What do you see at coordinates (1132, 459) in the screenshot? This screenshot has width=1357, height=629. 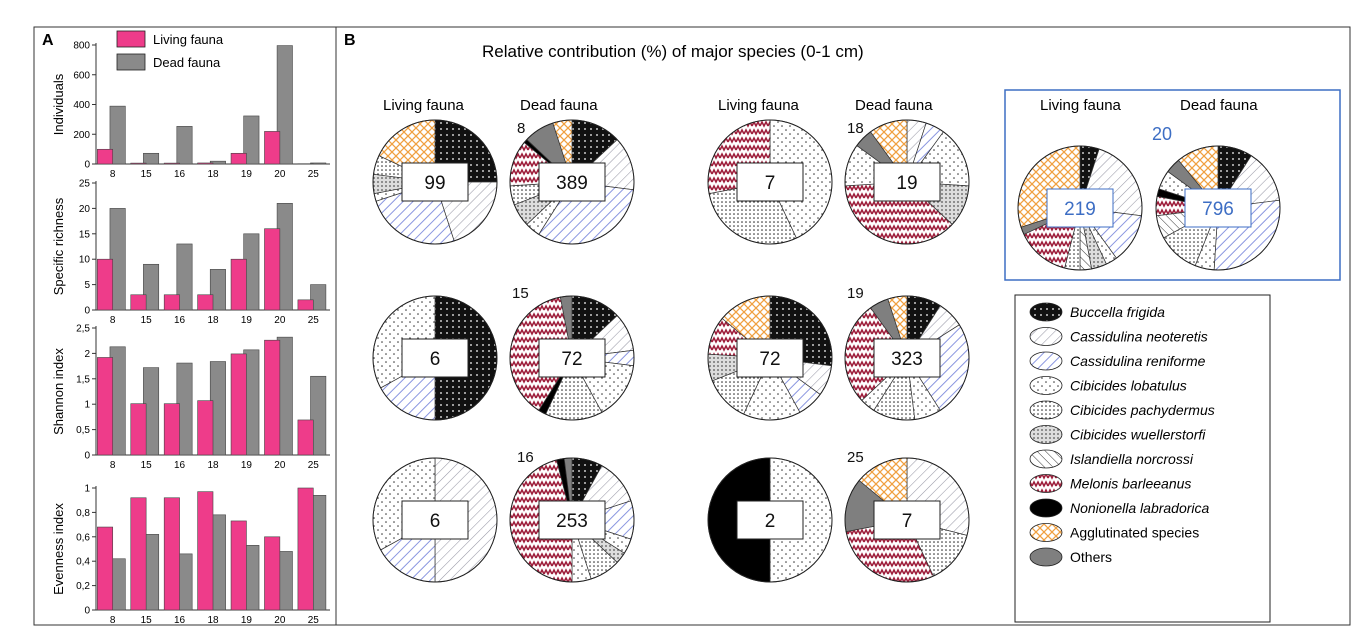 I see `legend-species-label: Islandiella norcrossi` at bounding box center [1132, 459].